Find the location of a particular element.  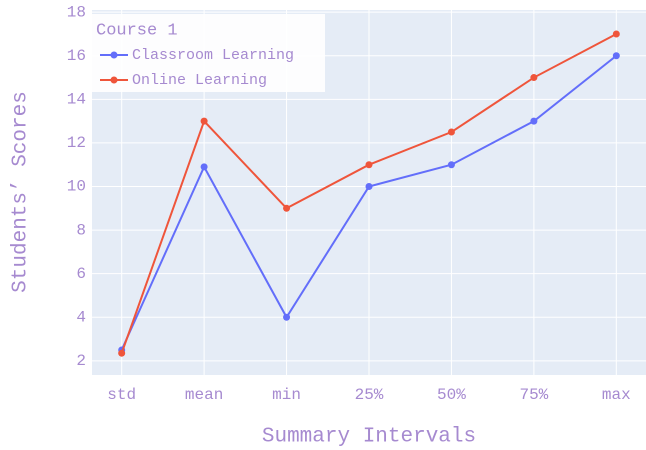

y-tick-label: 4 is located at coordinates (81, 317).